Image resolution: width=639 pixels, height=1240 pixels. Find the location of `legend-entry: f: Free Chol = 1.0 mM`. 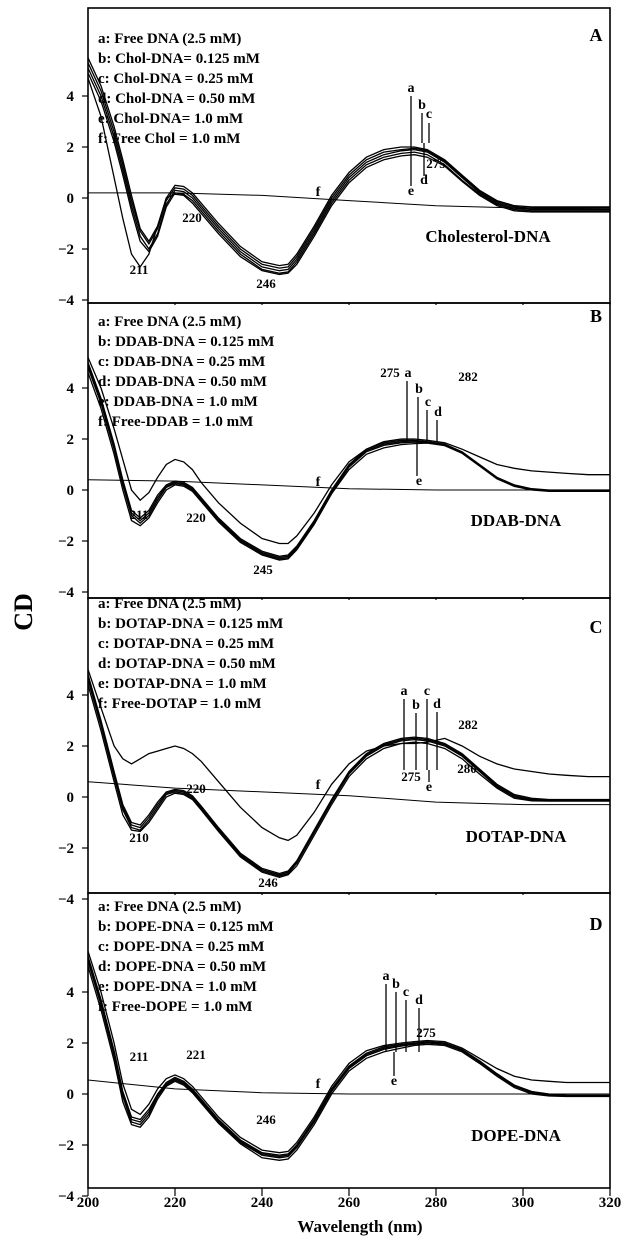

legend-entry: f: Free Chol = 1.0 mM is located at coordinates (169, 139).